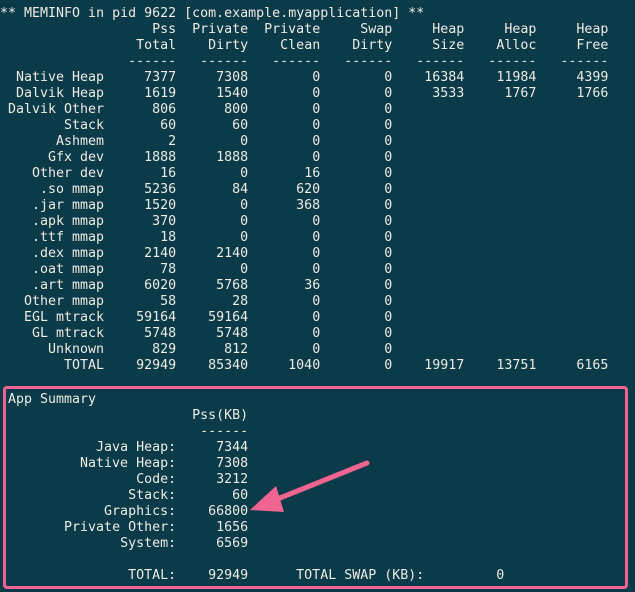 Image resolution: width=635 pixels, height=592 pixels. I want to click on summary-value: 1656, so click(232, 527).